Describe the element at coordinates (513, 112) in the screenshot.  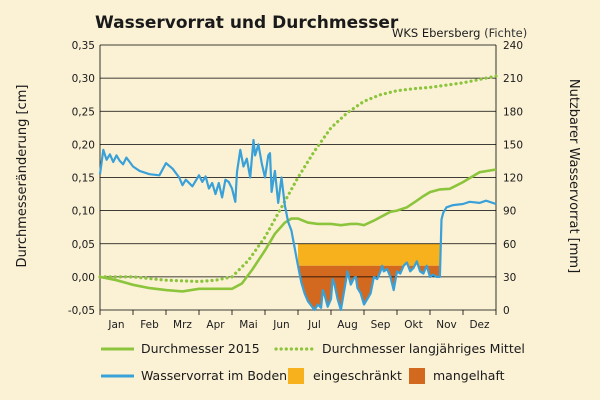
I see `y-tick-right-label: 180` at that location.